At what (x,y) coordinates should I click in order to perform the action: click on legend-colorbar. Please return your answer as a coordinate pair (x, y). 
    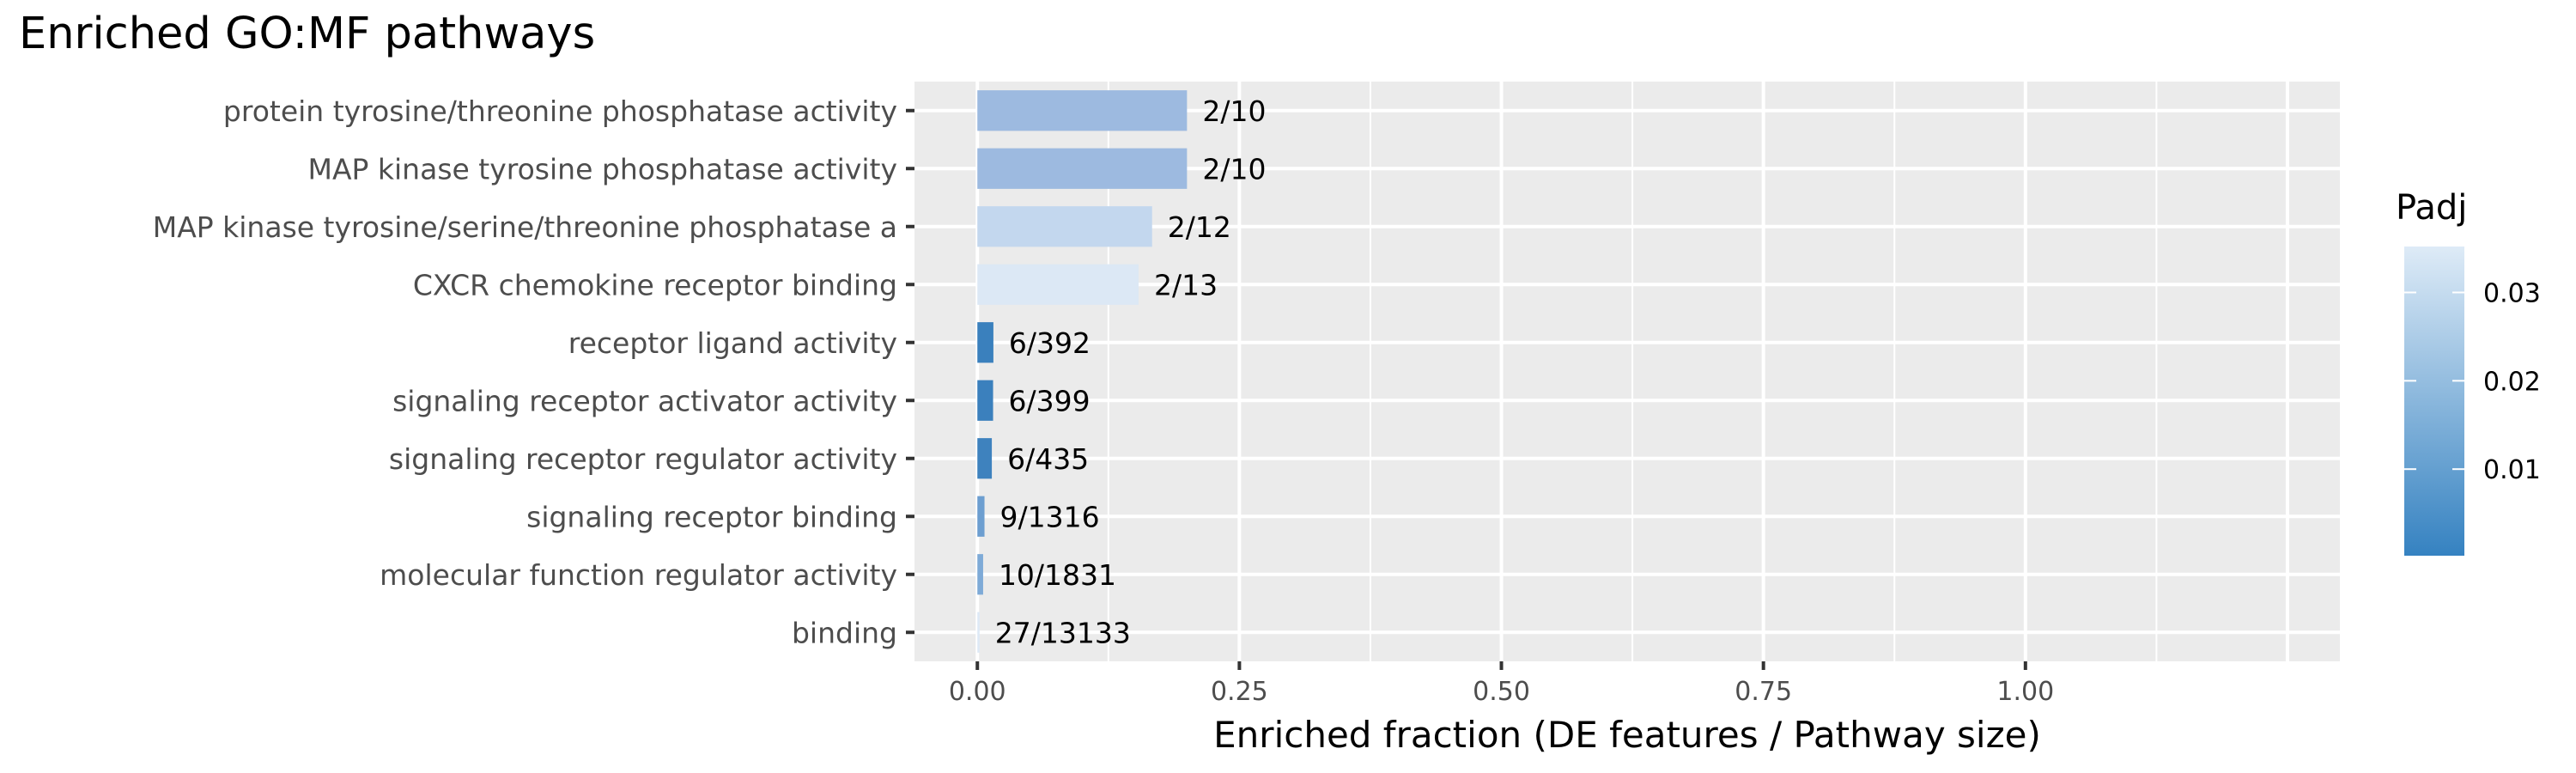
    Looking at the image, I should click on (2434, 401).